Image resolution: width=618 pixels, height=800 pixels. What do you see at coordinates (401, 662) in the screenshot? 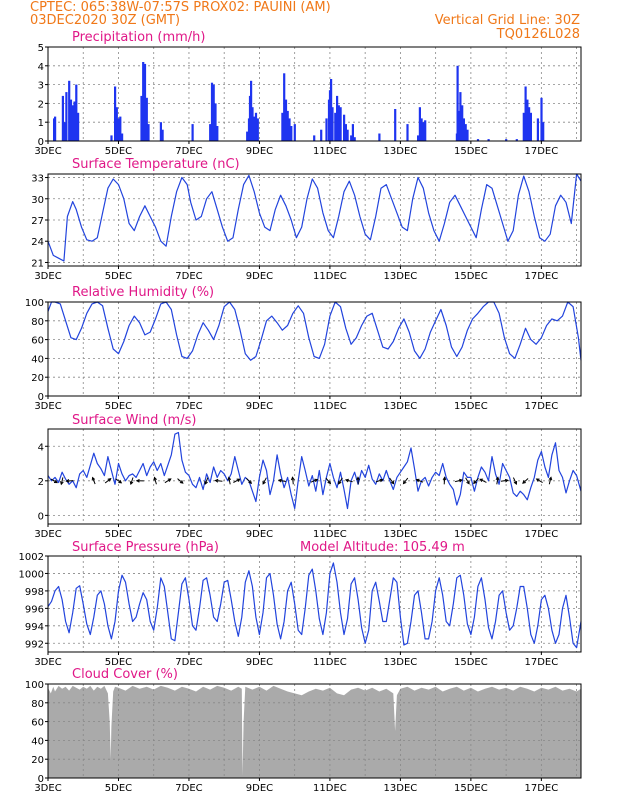
I see `pressure-xtick-label: 13DEC` at bounding box center [401, 662].